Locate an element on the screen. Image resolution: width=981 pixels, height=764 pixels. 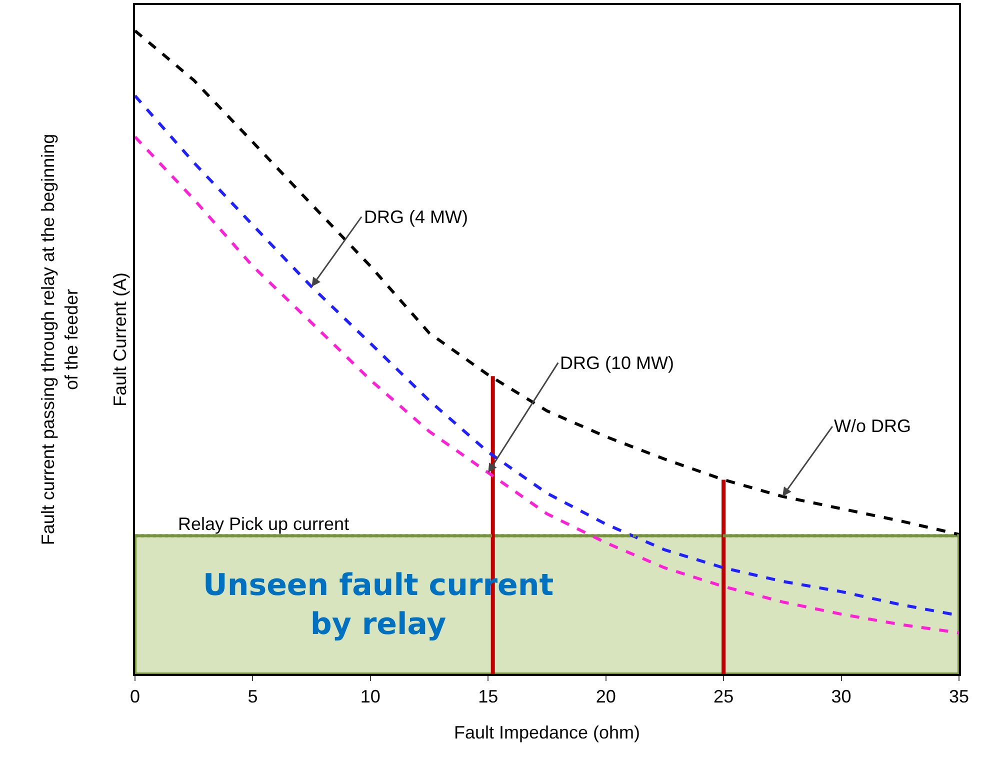
x-axis-title: Fault Impedance (ohm) is located at coordinates (547, 732).